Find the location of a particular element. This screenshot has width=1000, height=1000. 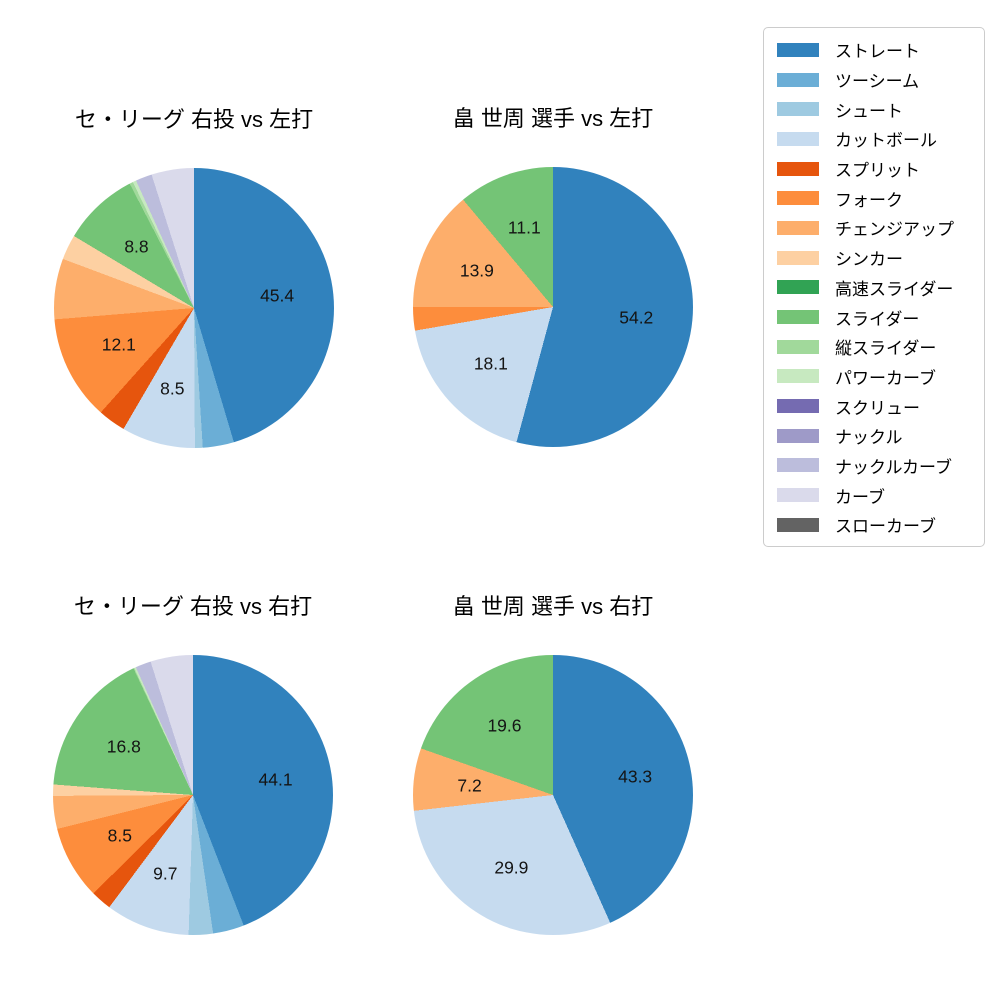

legend-item-label: ストレート is located at coordinates (877, 52).